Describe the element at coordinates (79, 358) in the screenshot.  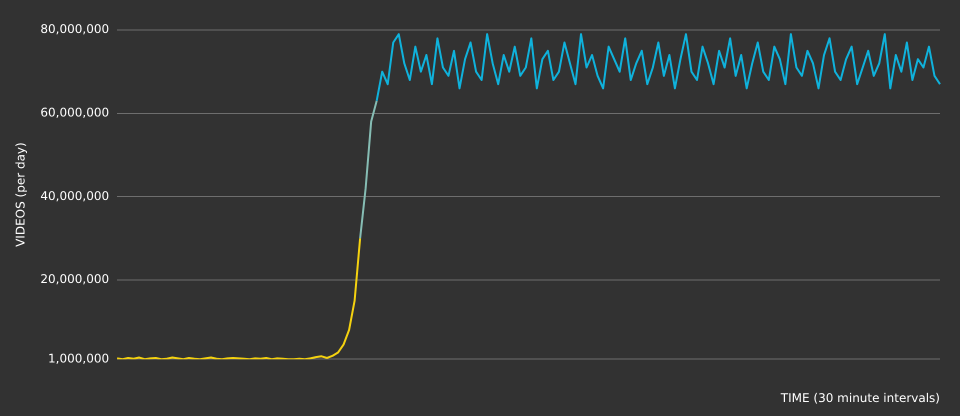
I see `y-tick-label: 1,000,000` at that location.